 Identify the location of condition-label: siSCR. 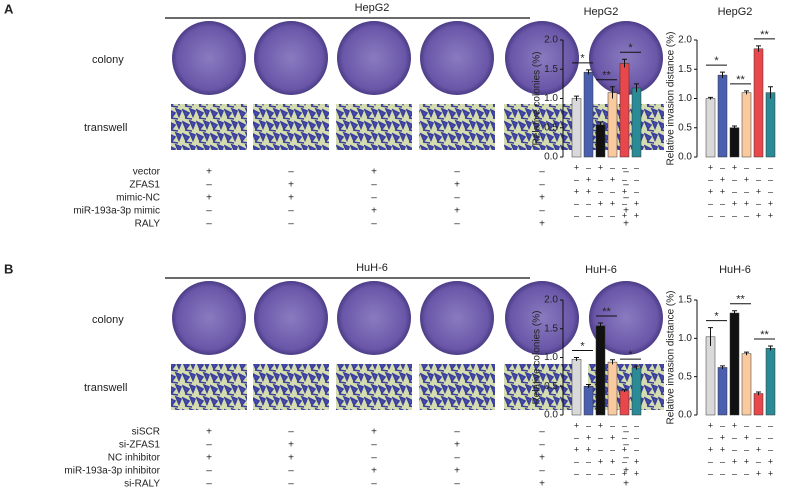
(146, 432).